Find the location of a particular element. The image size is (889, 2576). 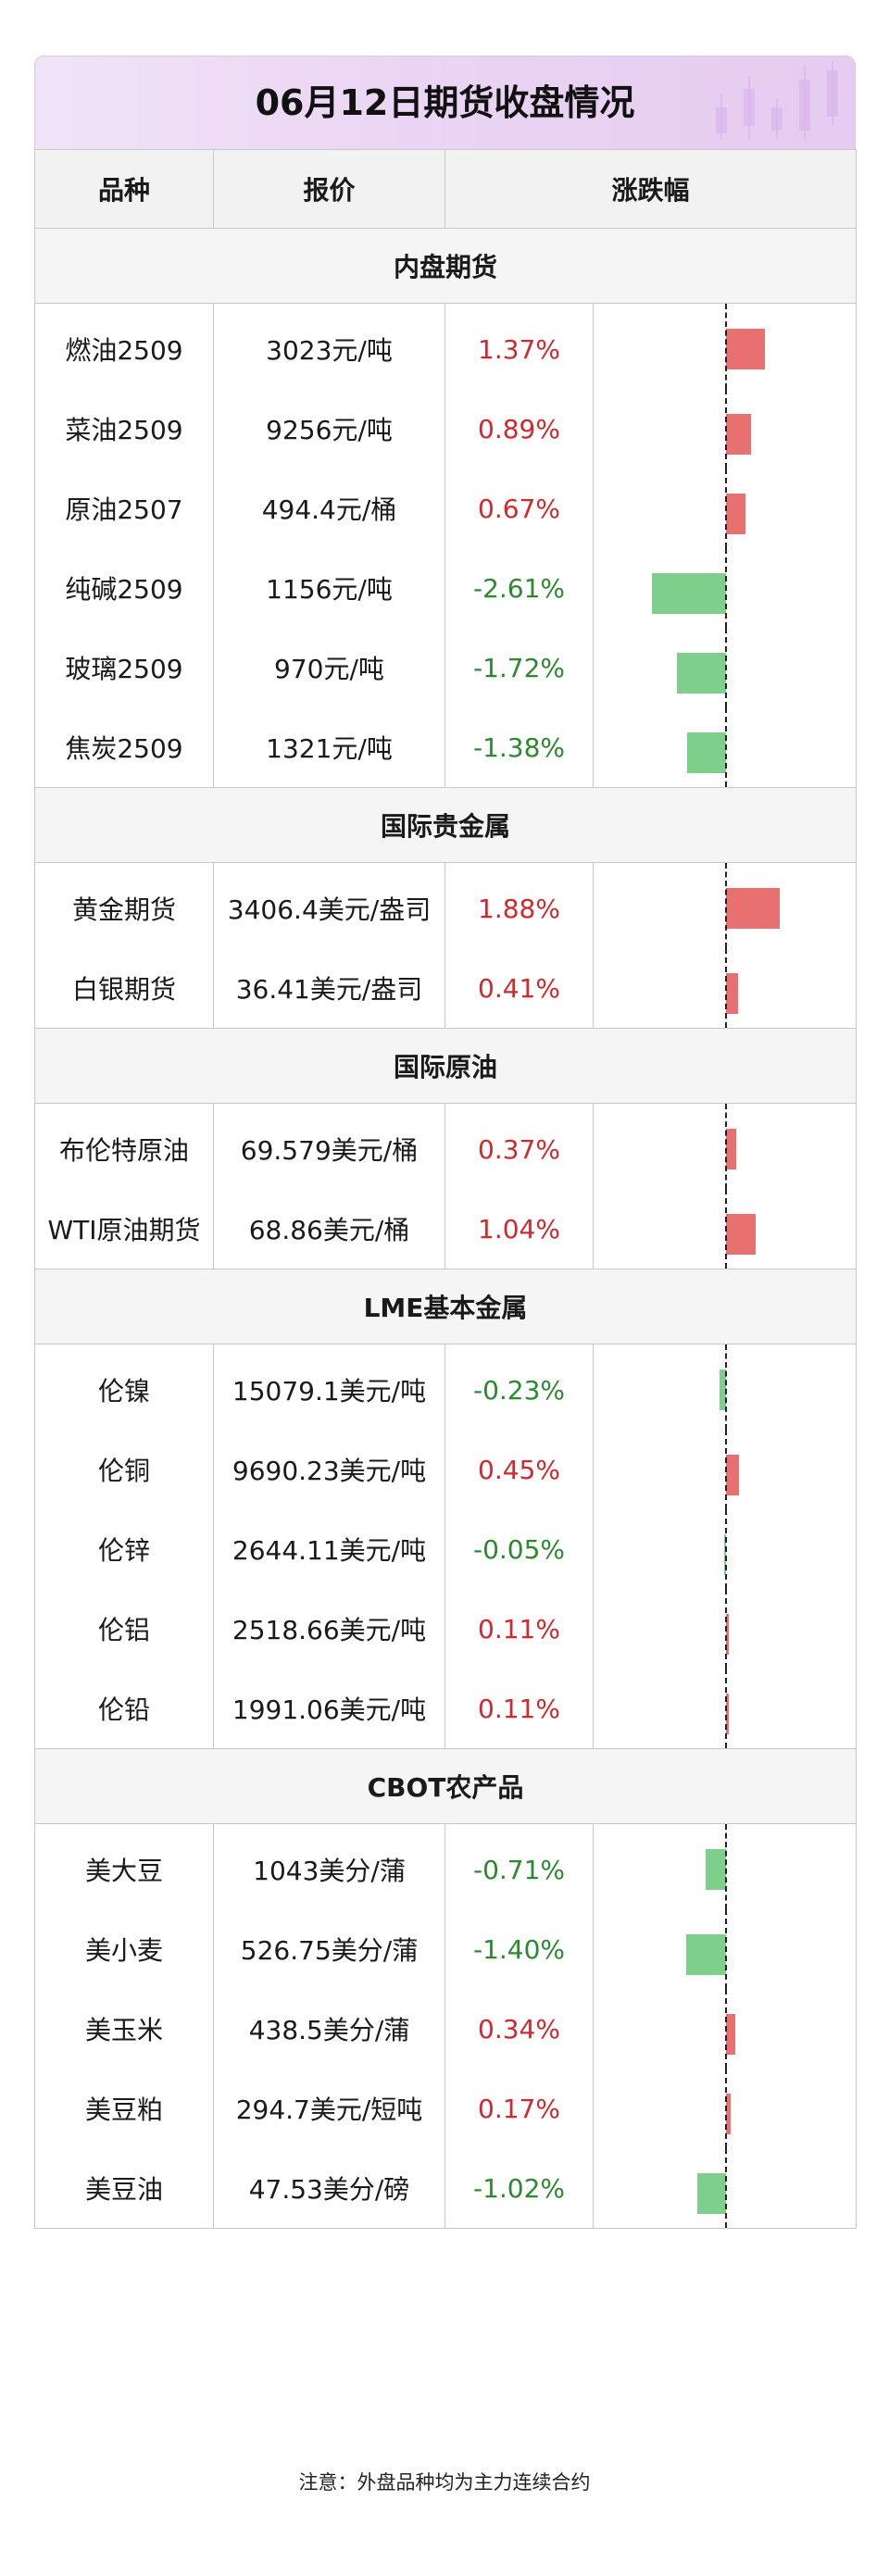

header-variety: 品种 is located at coordinates (124, 189).